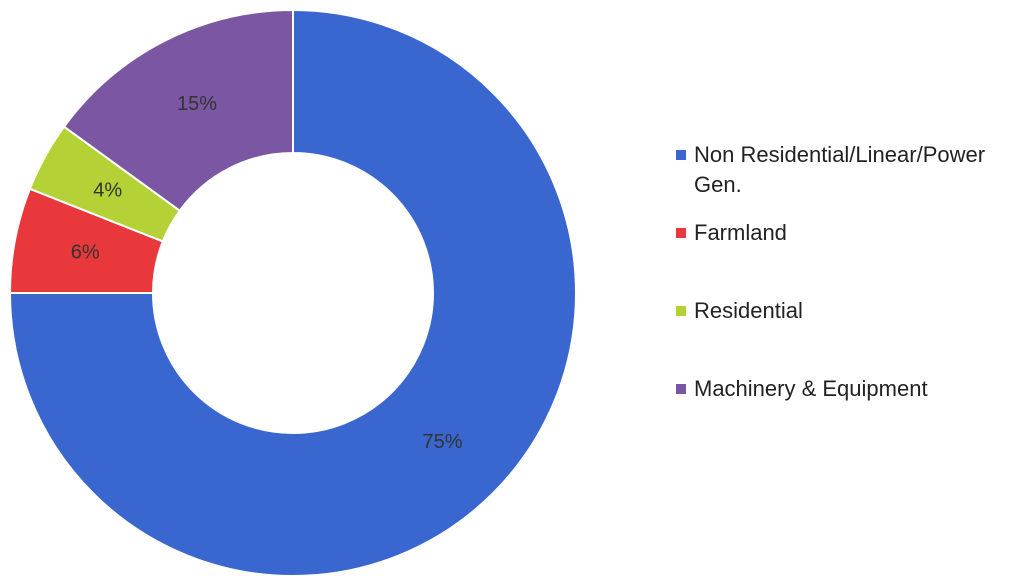 Image resolution: width=1027 pixels, height=576 pixels. I want to click on data-label: 75%, so click(443, 442).